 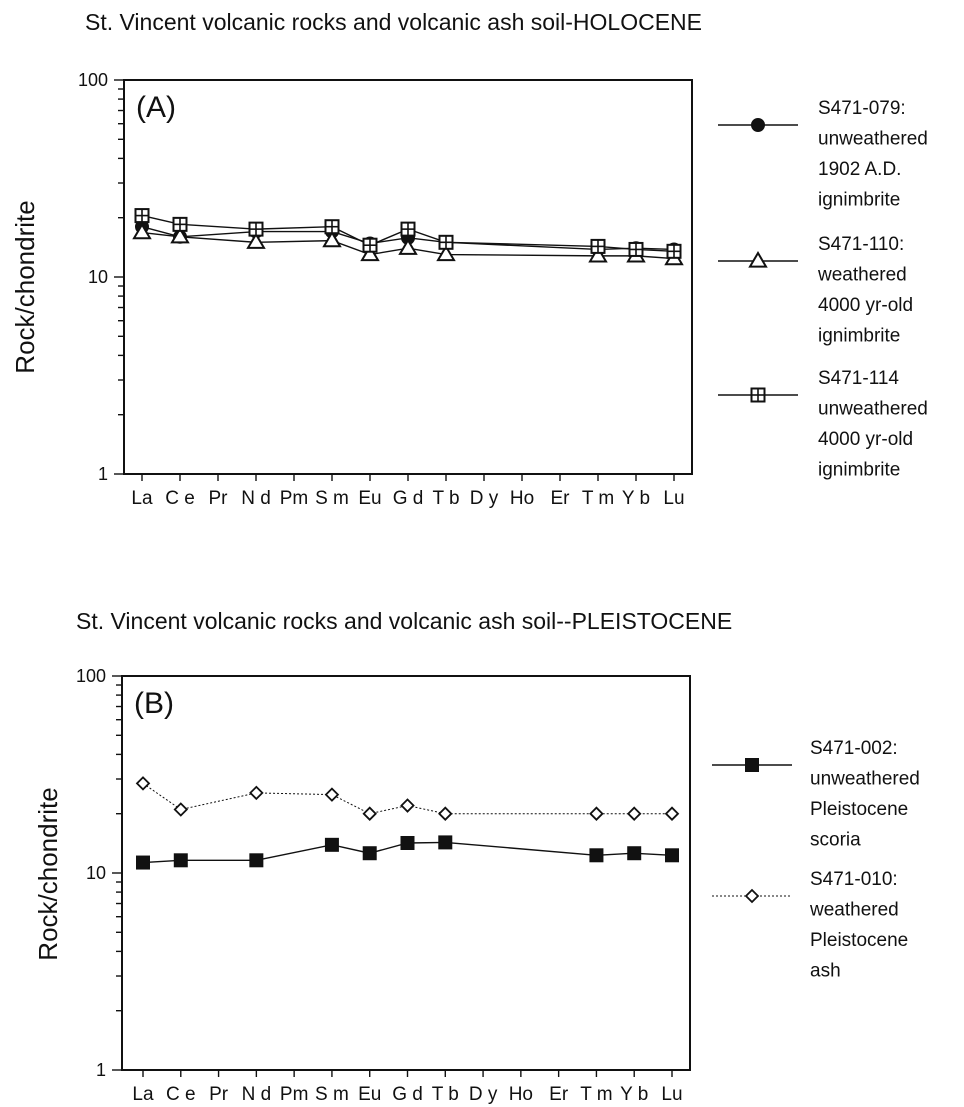 What do you see at coordinates (48, 873) in the screenshot?
I see `y-axis-label: Rock/chondrite` at bounding box center [48, 873].